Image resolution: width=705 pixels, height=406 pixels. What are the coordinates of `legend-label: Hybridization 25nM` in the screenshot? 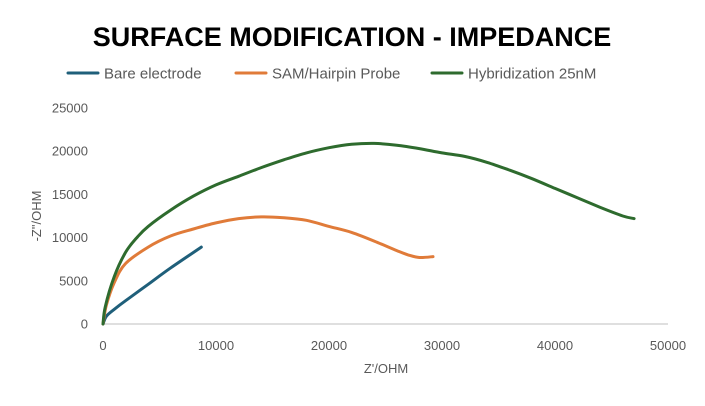 It's located at (532, 74).